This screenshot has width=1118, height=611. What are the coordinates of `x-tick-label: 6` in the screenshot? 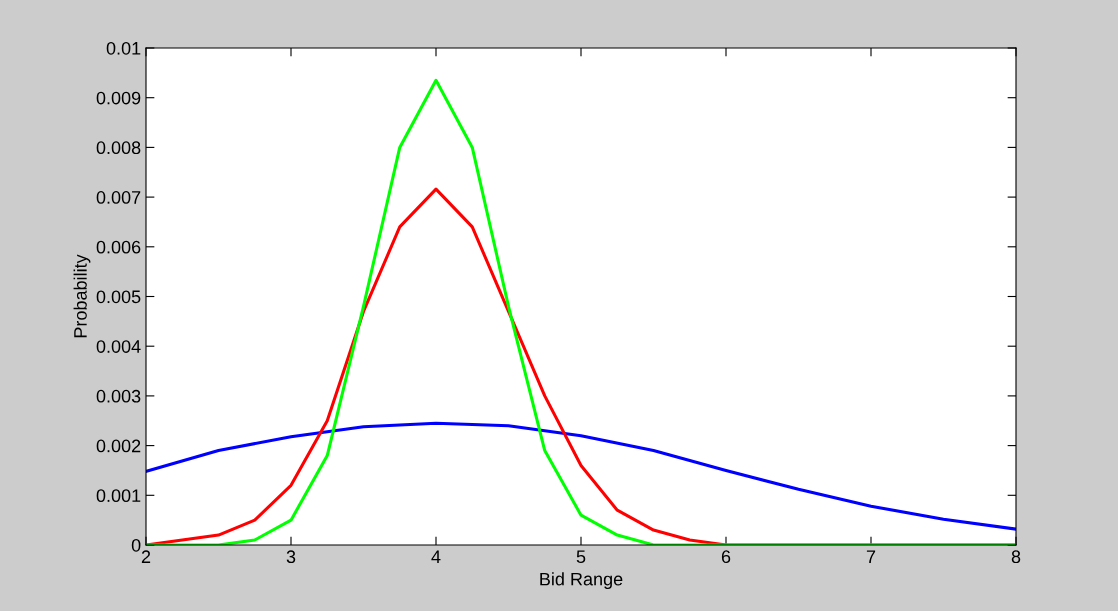 It's located at (726, 557).